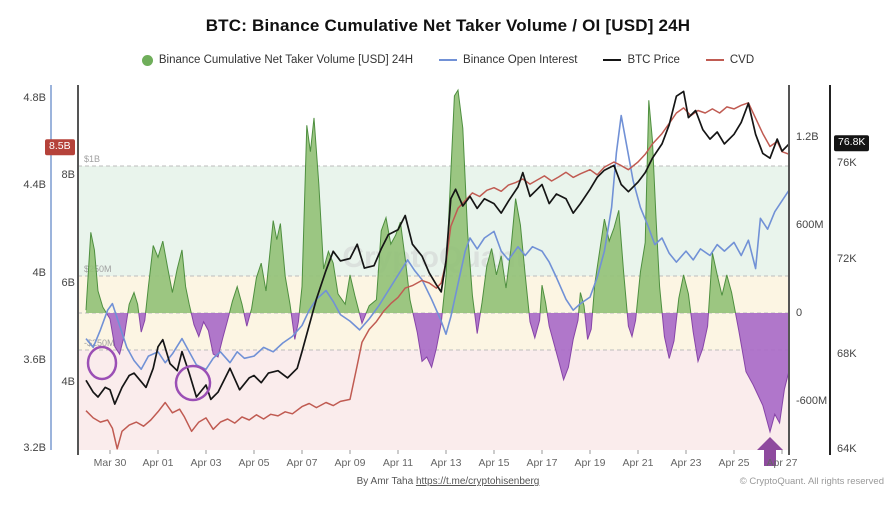 This screenshot has width=896, height=521. I want to click on volume-axis-tick: 1.2B, so click(807, 137).